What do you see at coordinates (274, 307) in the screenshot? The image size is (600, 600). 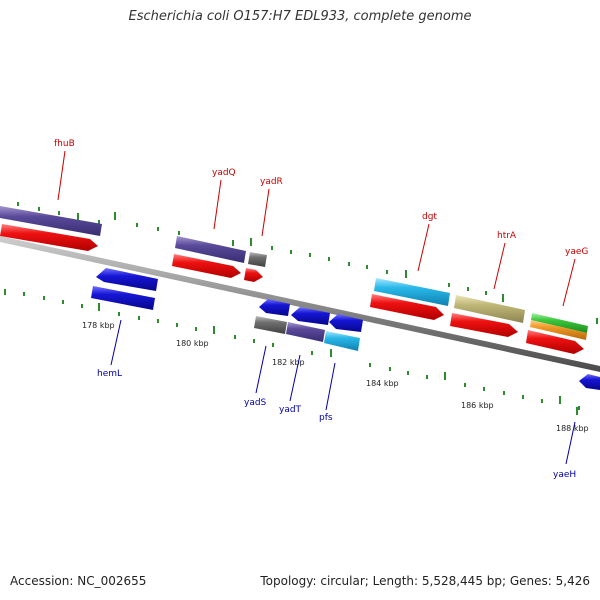 I see `gene-yadS-arrow` at bounding box center [274, 307].